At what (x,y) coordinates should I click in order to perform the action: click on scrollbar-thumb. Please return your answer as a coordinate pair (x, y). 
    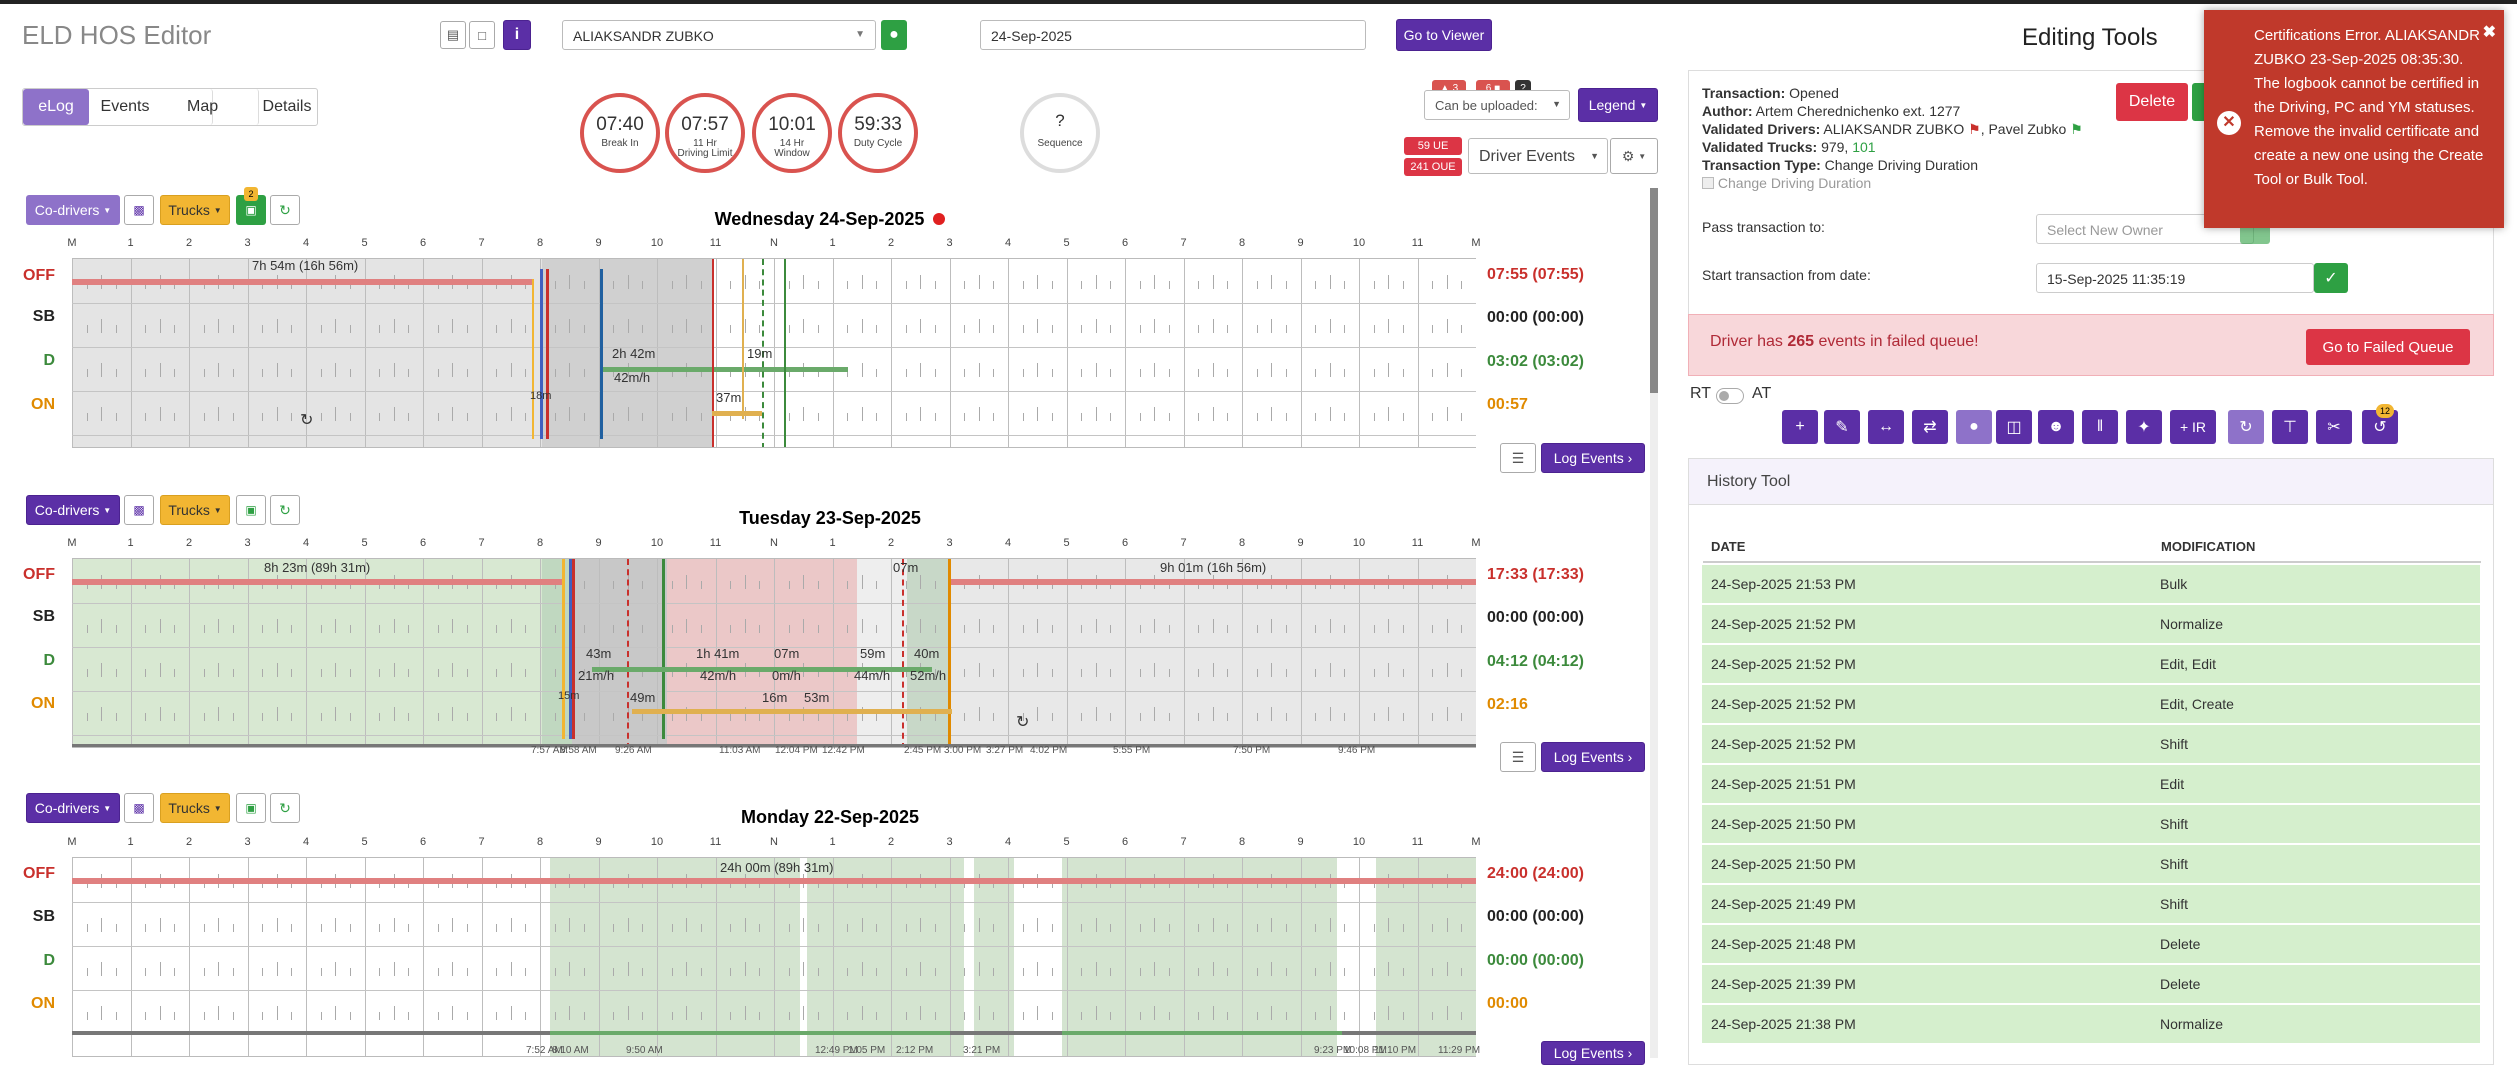
    Looking at the image, I should click on (1654, 290).